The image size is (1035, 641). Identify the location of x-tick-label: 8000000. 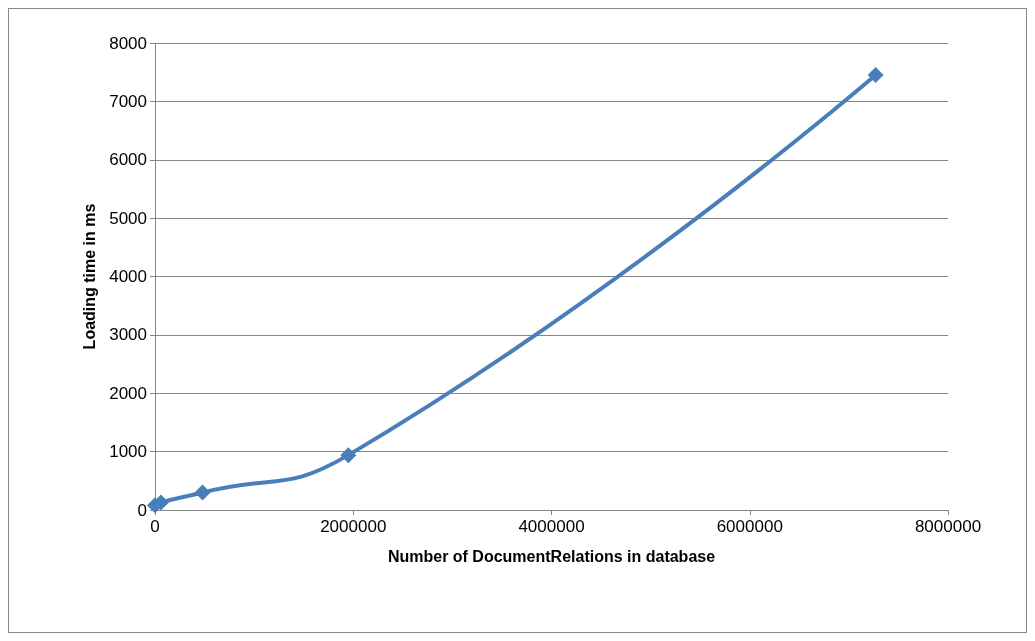
(948, 526).